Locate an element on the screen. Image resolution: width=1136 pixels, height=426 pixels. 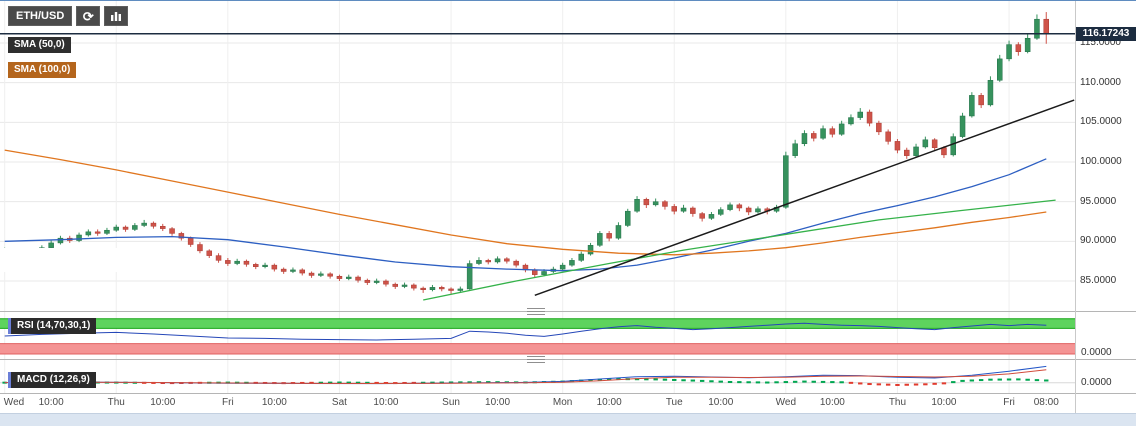
rsi-legend: RSI (14,70,30,1) is located at coordinates (52, 326).